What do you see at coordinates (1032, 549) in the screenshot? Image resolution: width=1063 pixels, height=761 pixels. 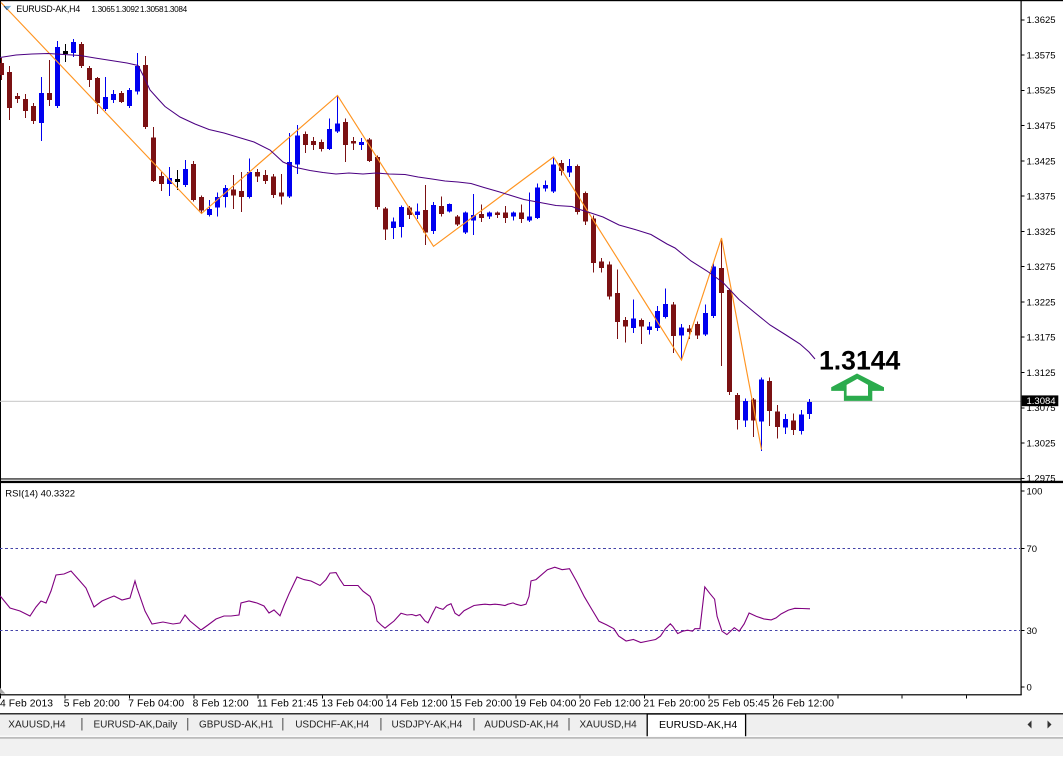 I see `svg-text: 70` at bounding box center [1032, 549].